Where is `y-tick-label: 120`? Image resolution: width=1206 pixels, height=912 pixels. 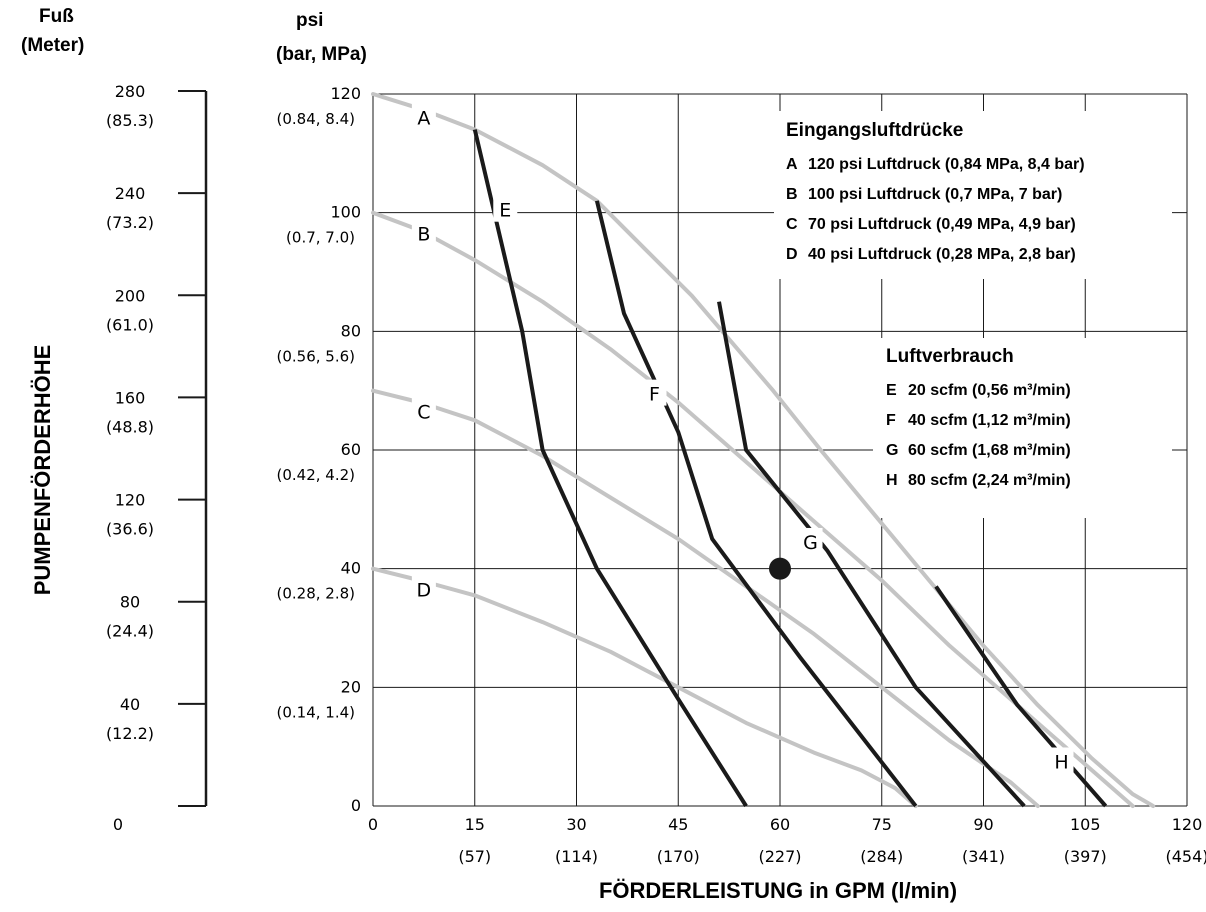 y-tick-label: 120 is located at coordinates (345, 93).